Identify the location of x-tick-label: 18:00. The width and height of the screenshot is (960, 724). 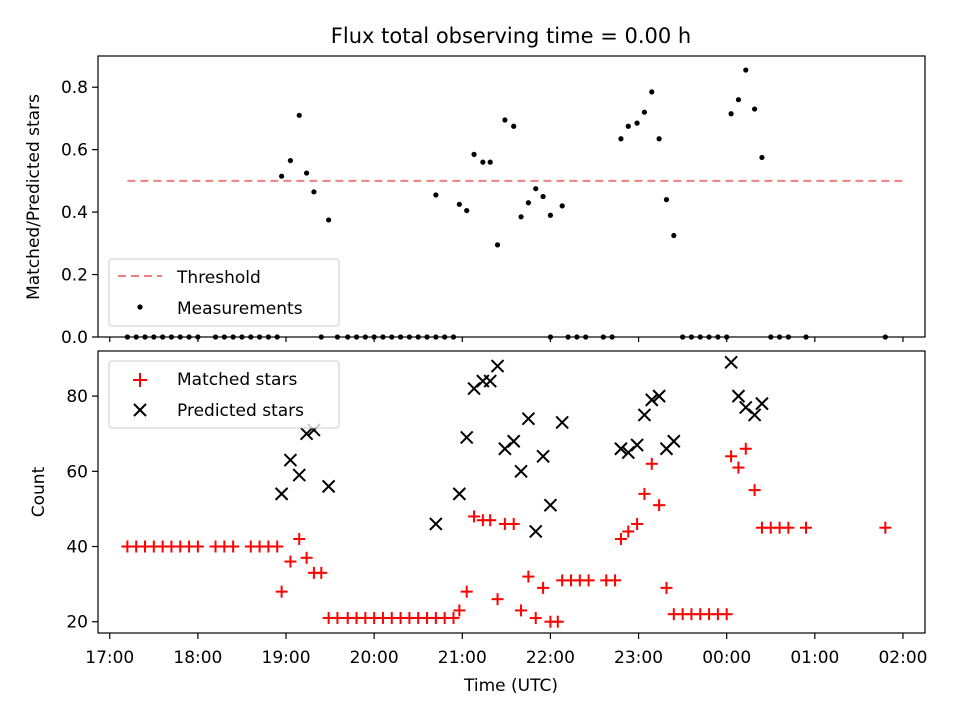
(197, 658).